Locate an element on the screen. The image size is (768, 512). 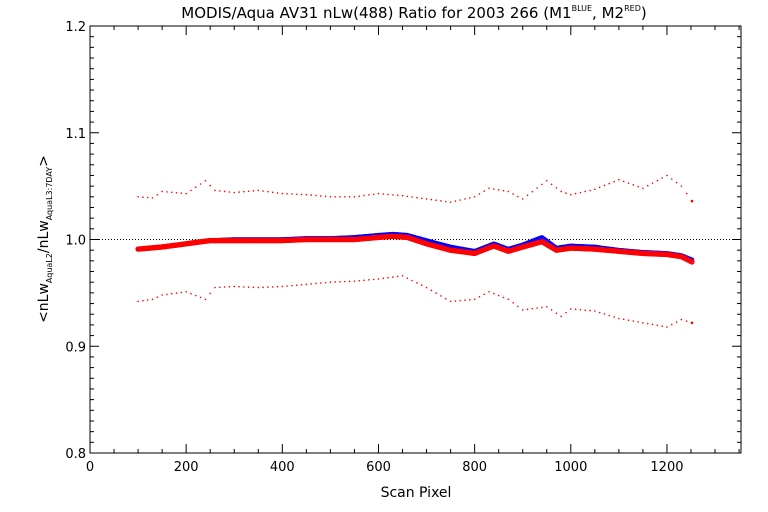
ylabel-sub2: AquaL3:7DAY is located at coordinates (49, 194).